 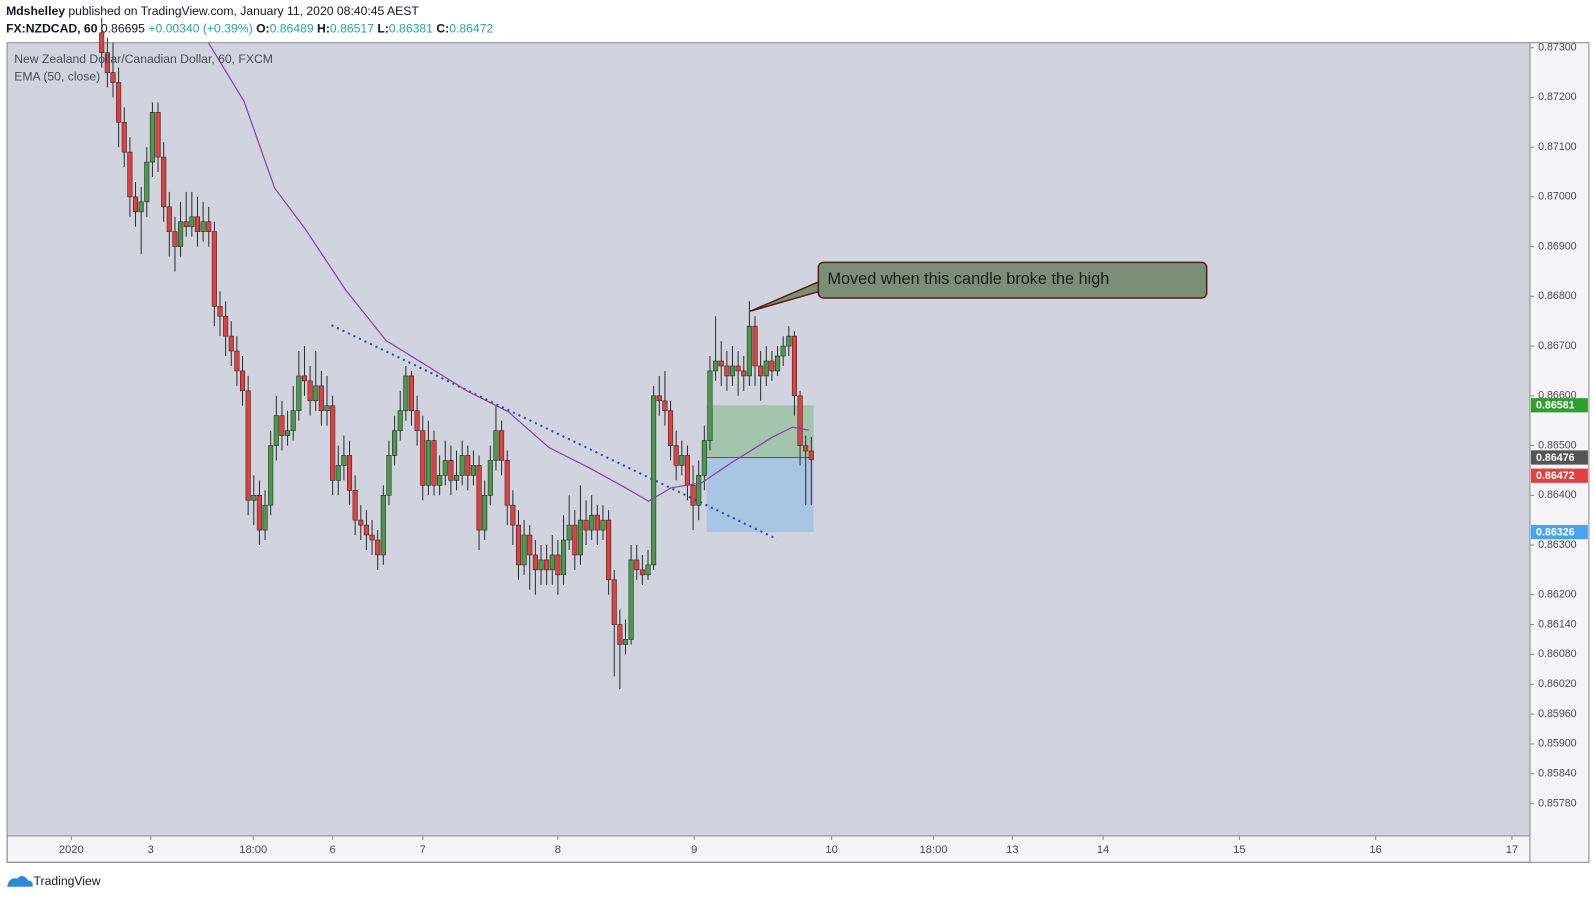 What do you see at coordinates (35, 11) in the screenshot?
I see `author: Mdshelley` at bounding box center [35, 11].